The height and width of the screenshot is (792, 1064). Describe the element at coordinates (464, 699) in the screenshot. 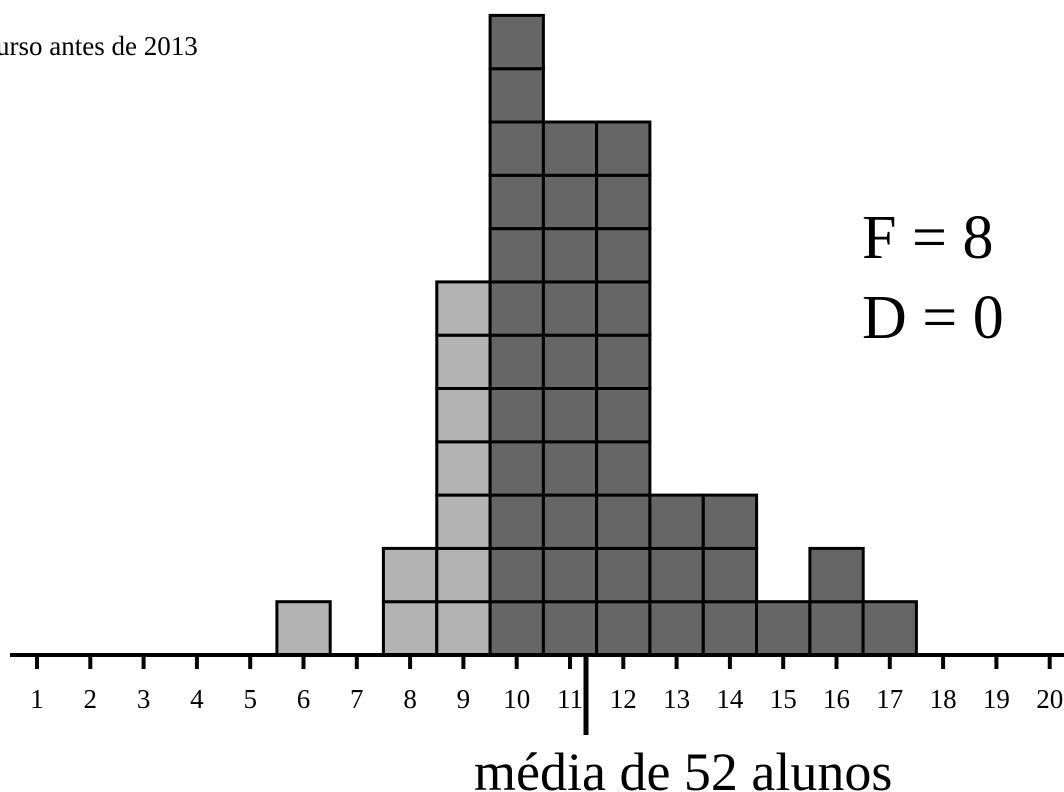

I see `x-tick-label-9: 9` at that location.